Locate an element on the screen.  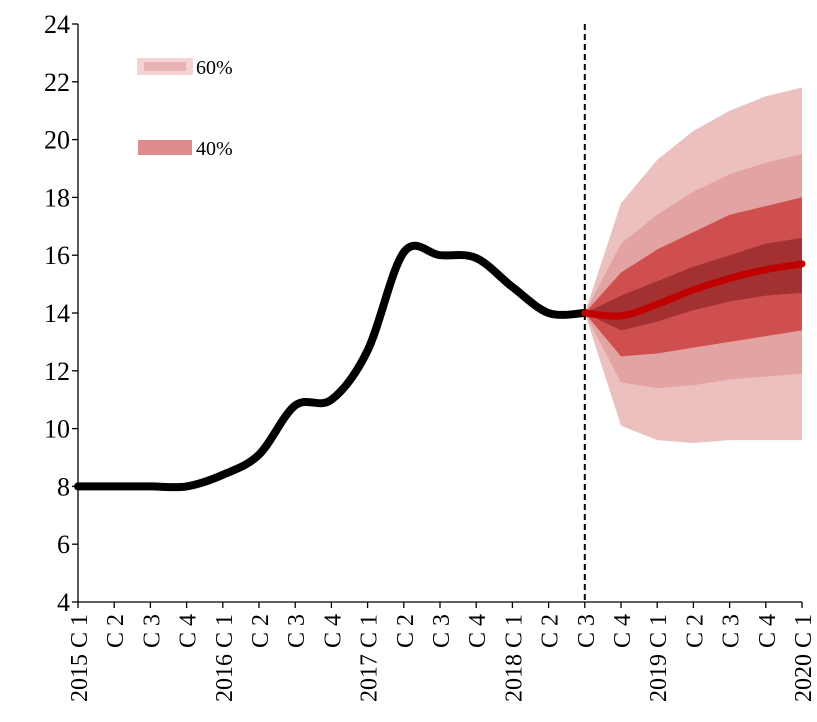
y-tick-label: 20 is located at coordinates (57, 140).